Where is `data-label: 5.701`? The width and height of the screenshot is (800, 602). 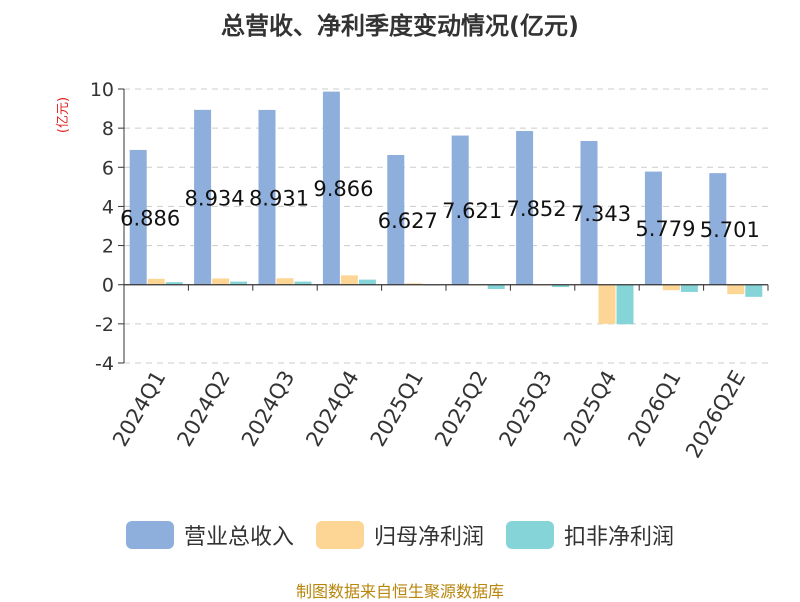
data-label: 5.701 is located at coordinates (730, 230).